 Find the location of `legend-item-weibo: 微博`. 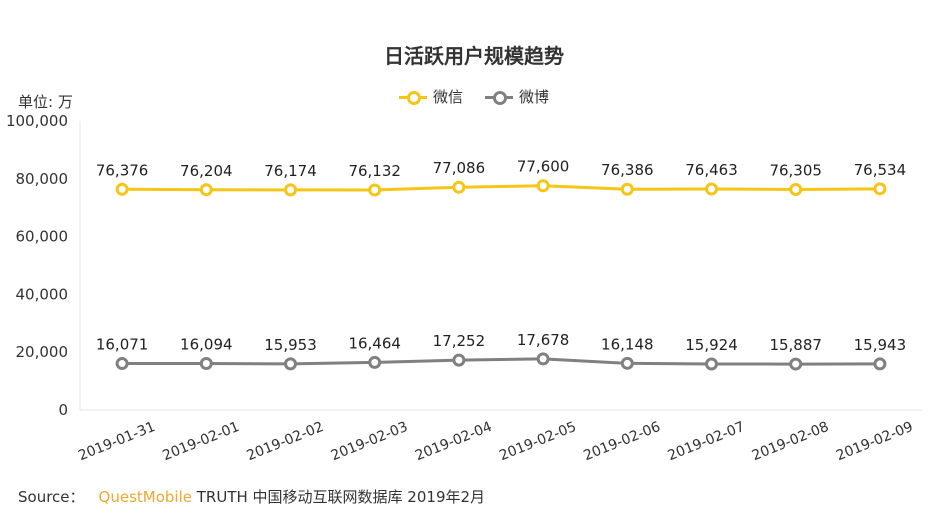

legend-item-weibo: 微博 is located at coordinates (517, 96).